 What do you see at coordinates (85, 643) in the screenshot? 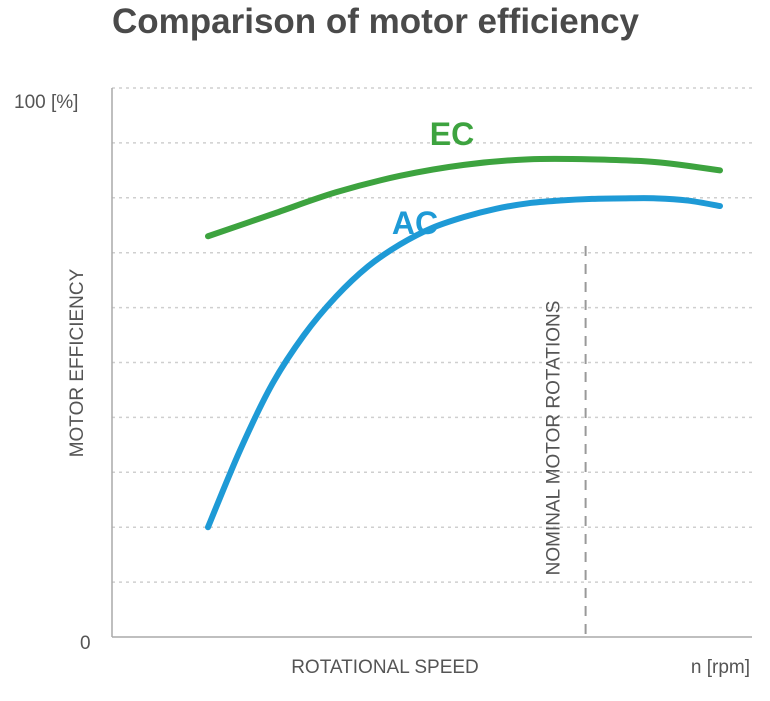
I see `y-axis-bottom-label: 0` at bounding box center [85, 643].